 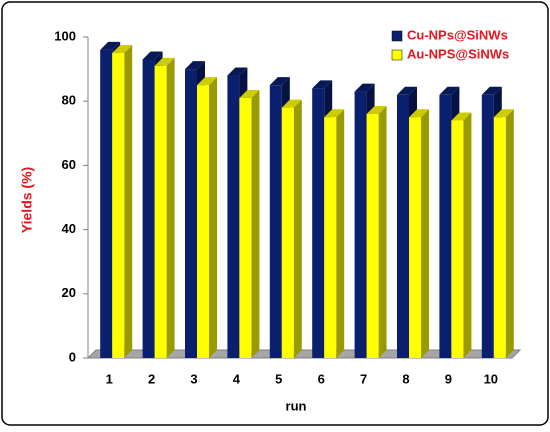 What do you see at coordinates (69, 164) in the screenshot?
I see `y-tick-label: 60` at bounding box center [69, 164].